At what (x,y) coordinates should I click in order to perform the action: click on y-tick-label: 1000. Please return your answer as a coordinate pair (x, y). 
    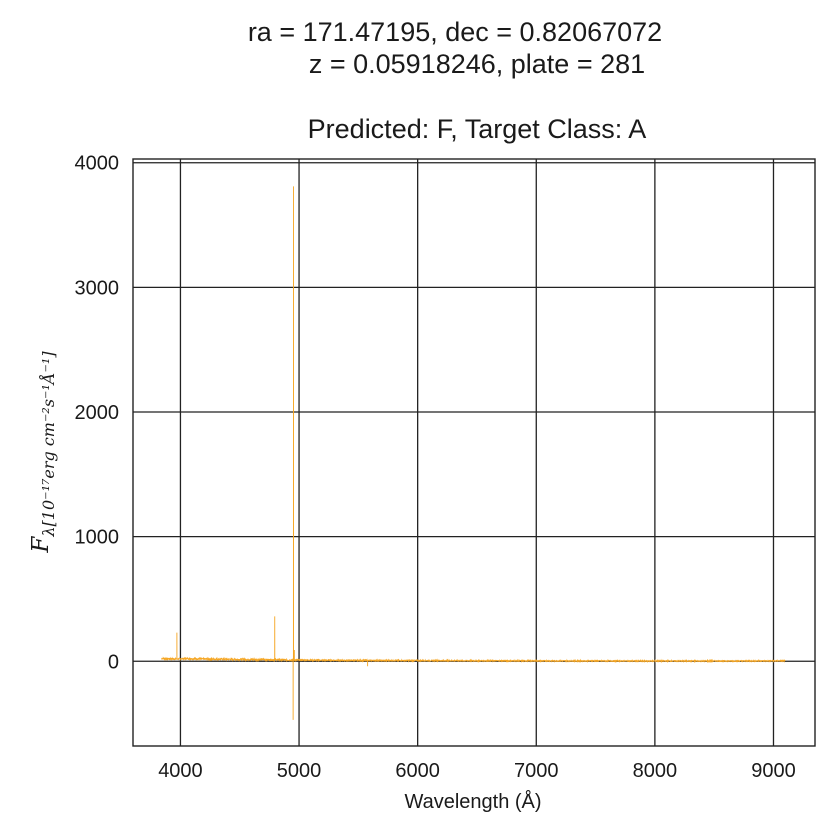
    Looking at the image, I should click on (97, 538).